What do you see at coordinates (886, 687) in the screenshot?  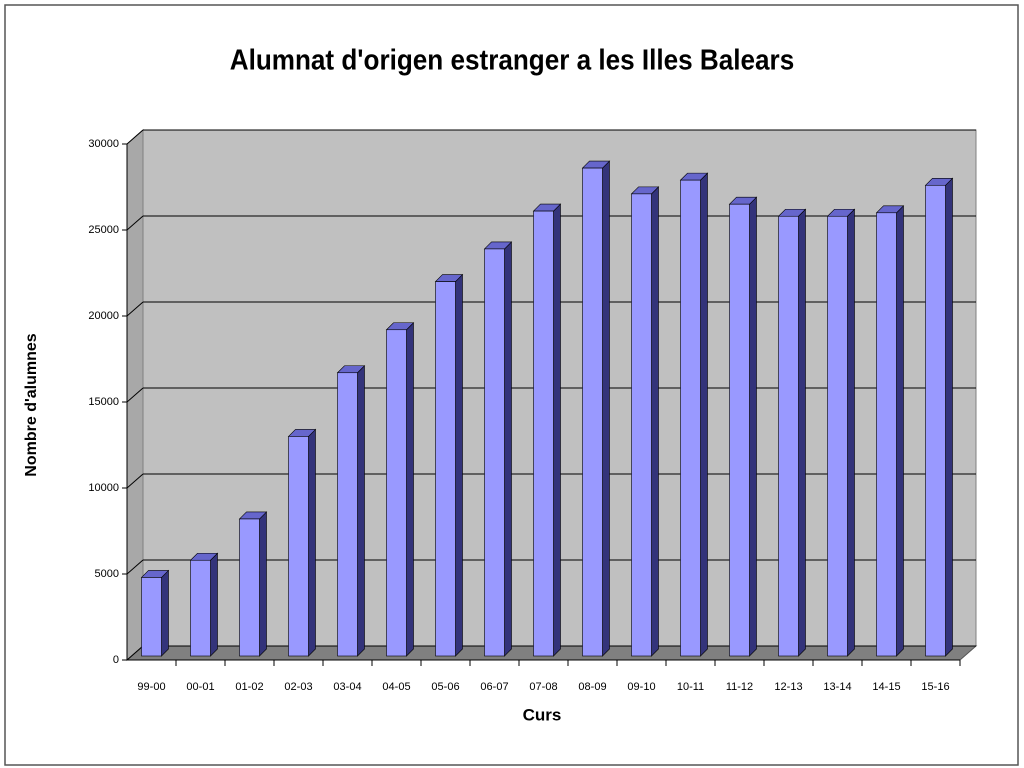 I see `x-tick-label: 14-15` at bounding box center [886, 687].